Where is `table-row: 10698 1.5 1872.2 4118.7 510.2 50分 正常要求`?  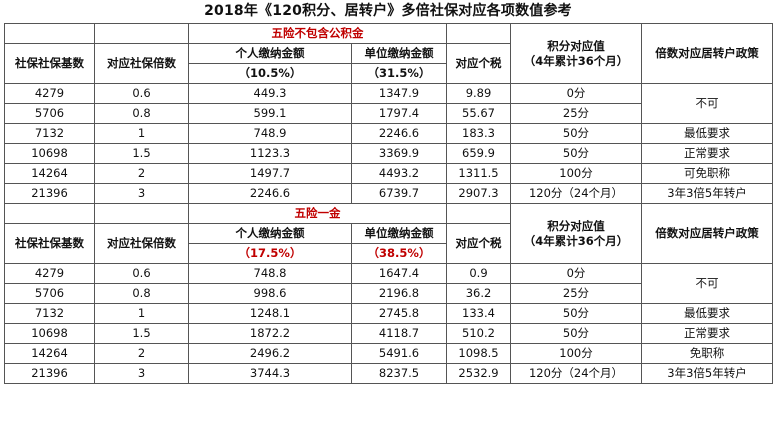
table-row: 10698 1.5 1872.2 4118.7 510.2 50分 正常要求 is located at coordinates (388, 333).